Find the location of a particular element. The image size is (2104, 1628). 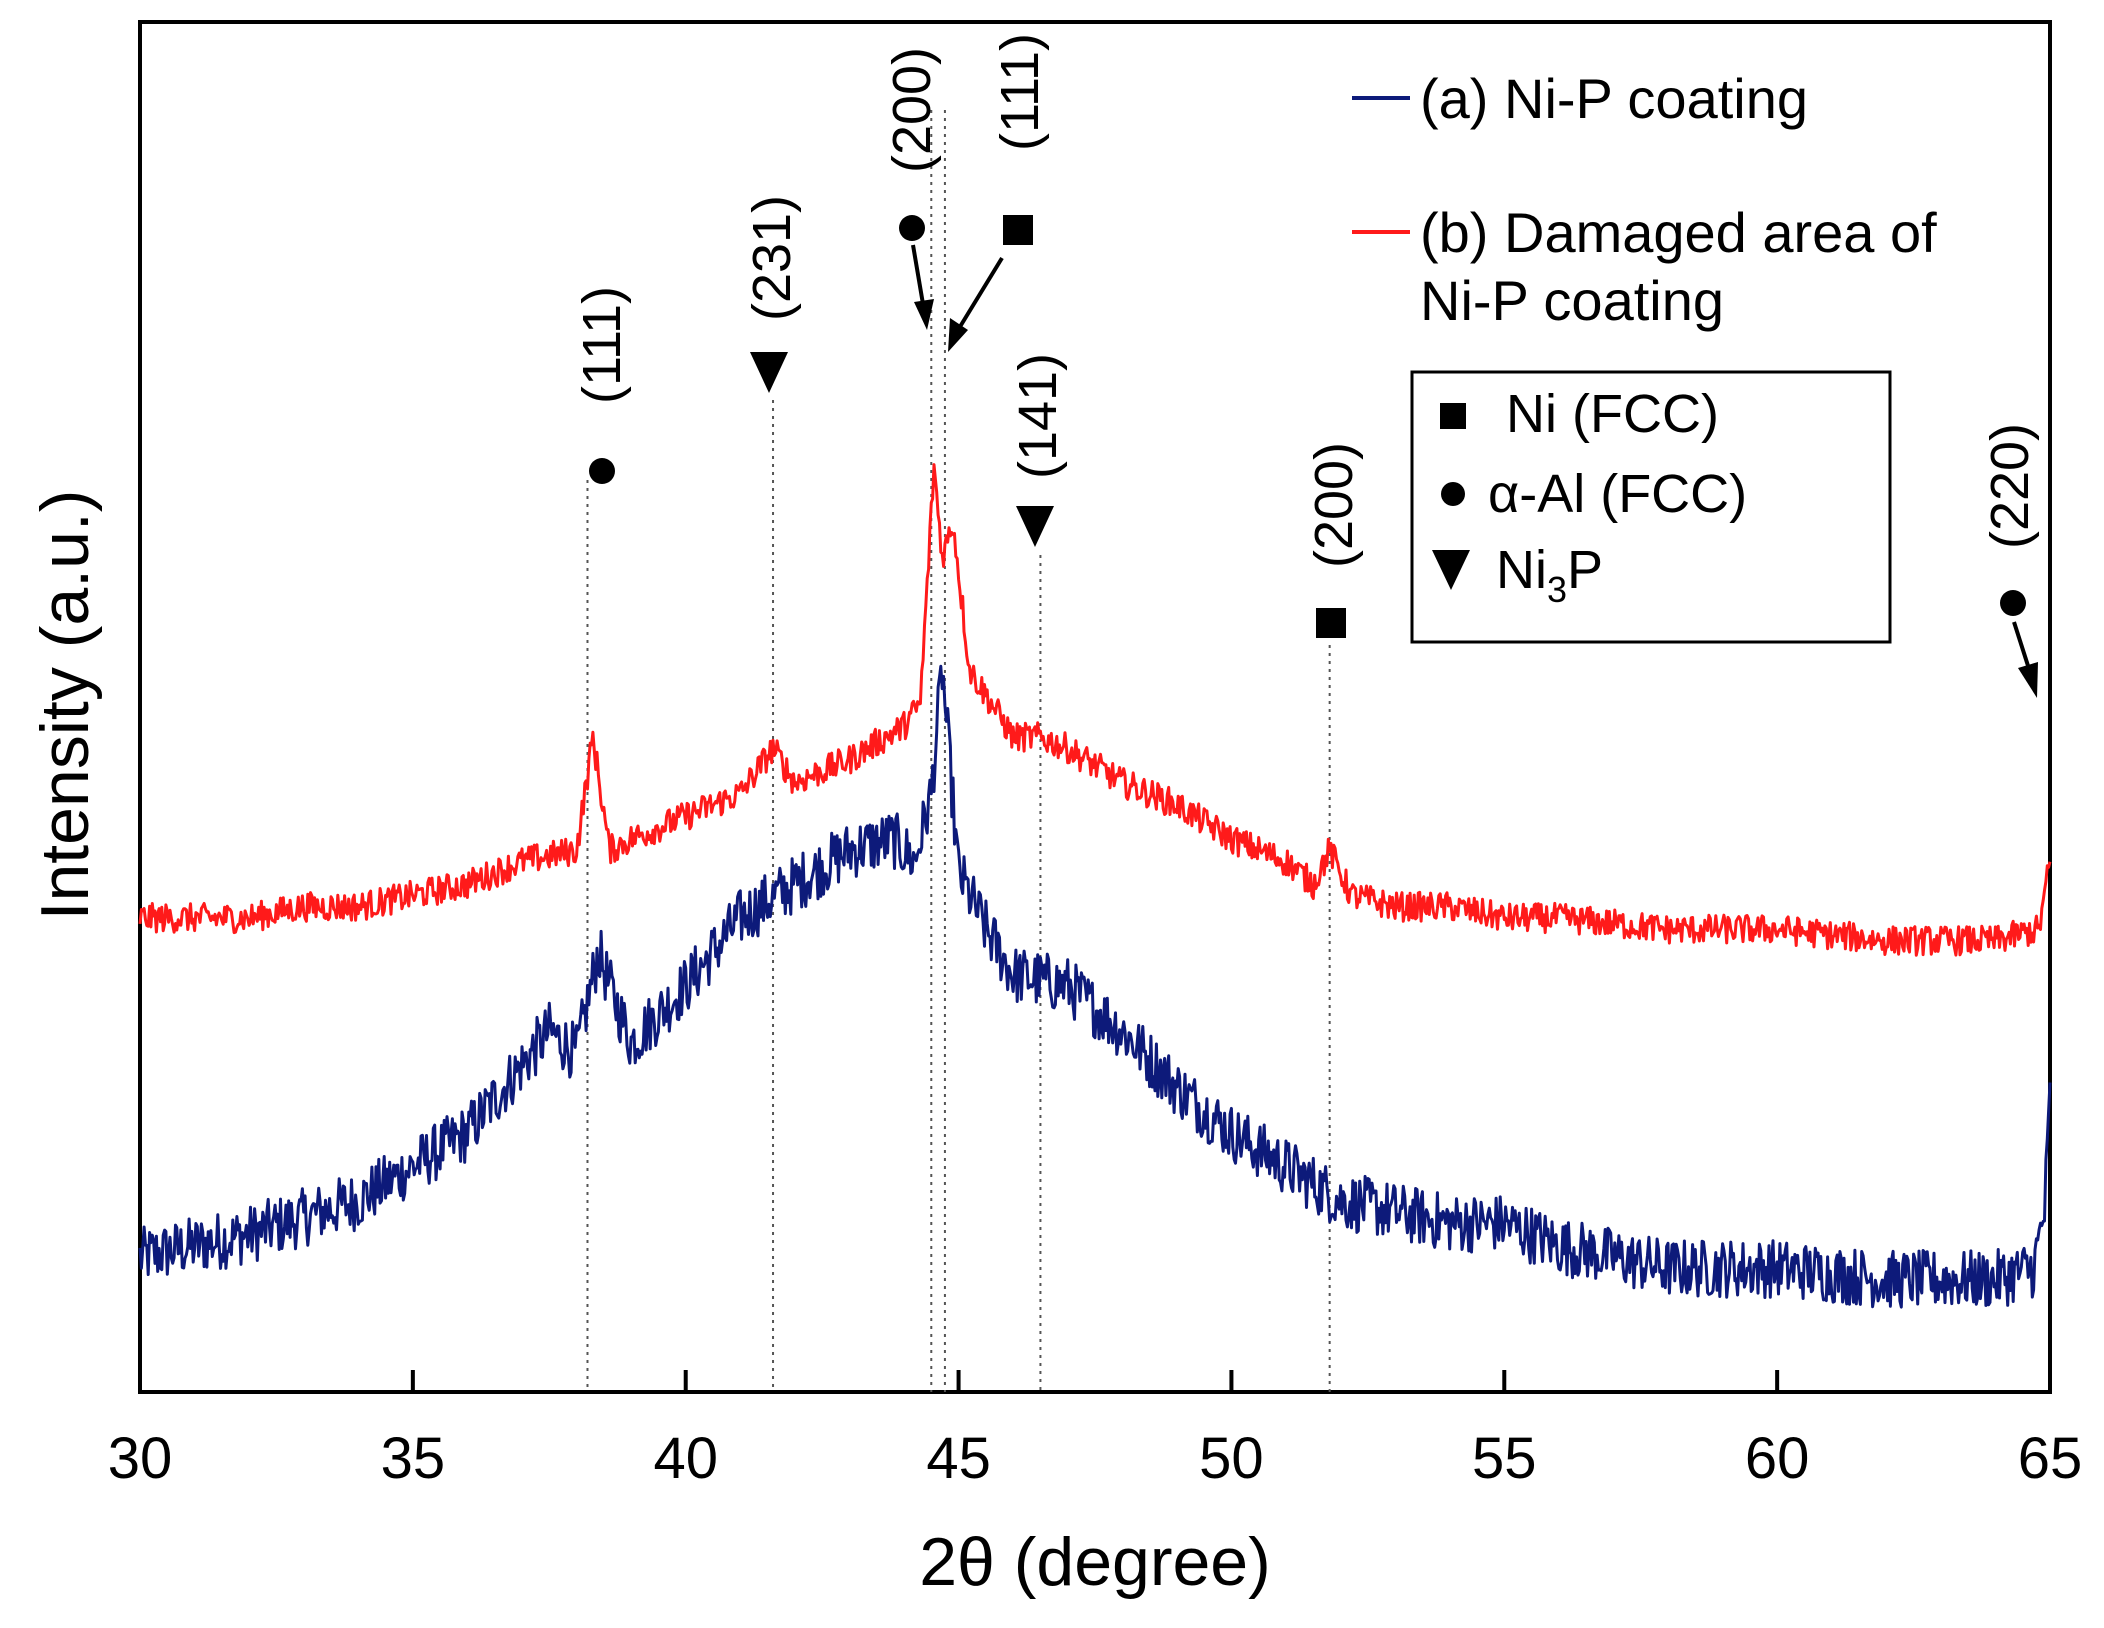

ni3p-label-main: Ni is located at coordinates (1521, 570).